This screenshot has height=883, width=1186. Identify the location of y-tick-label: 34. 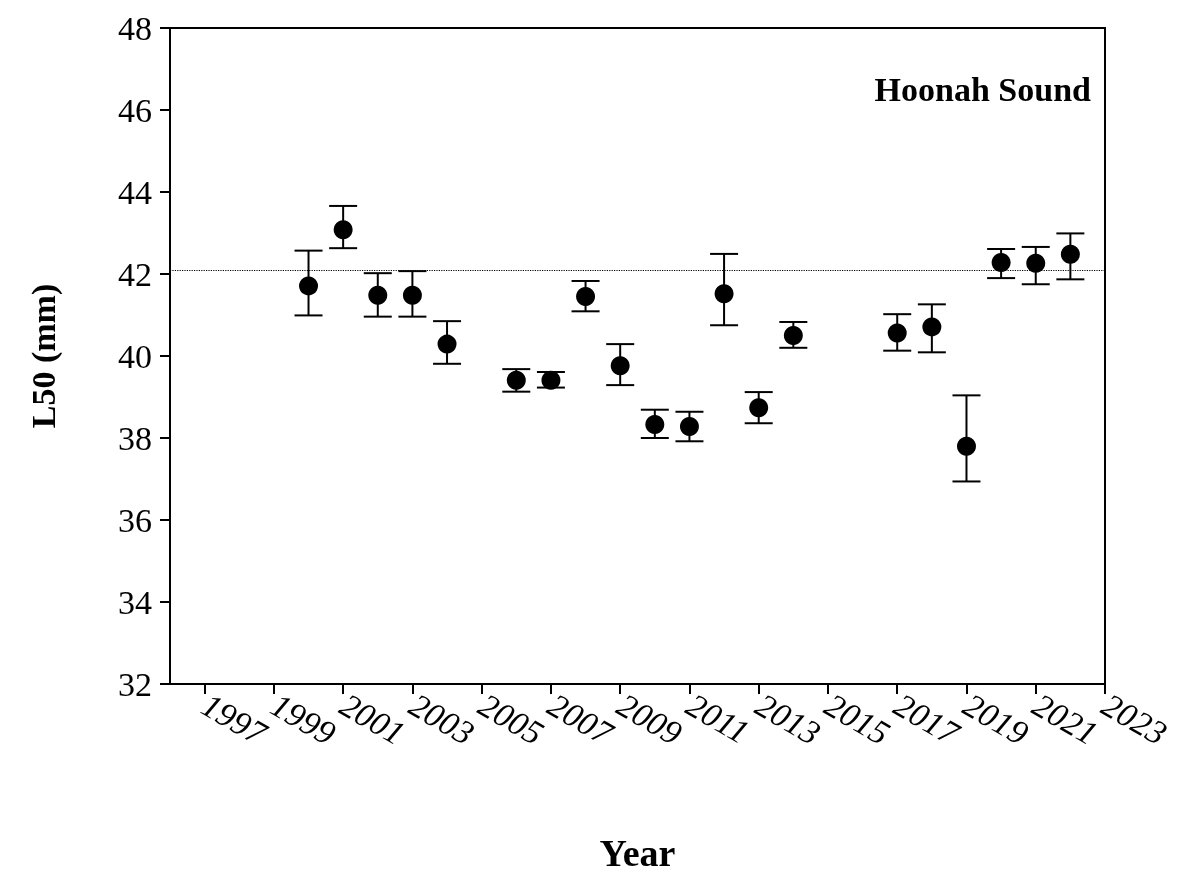
(135, 602).